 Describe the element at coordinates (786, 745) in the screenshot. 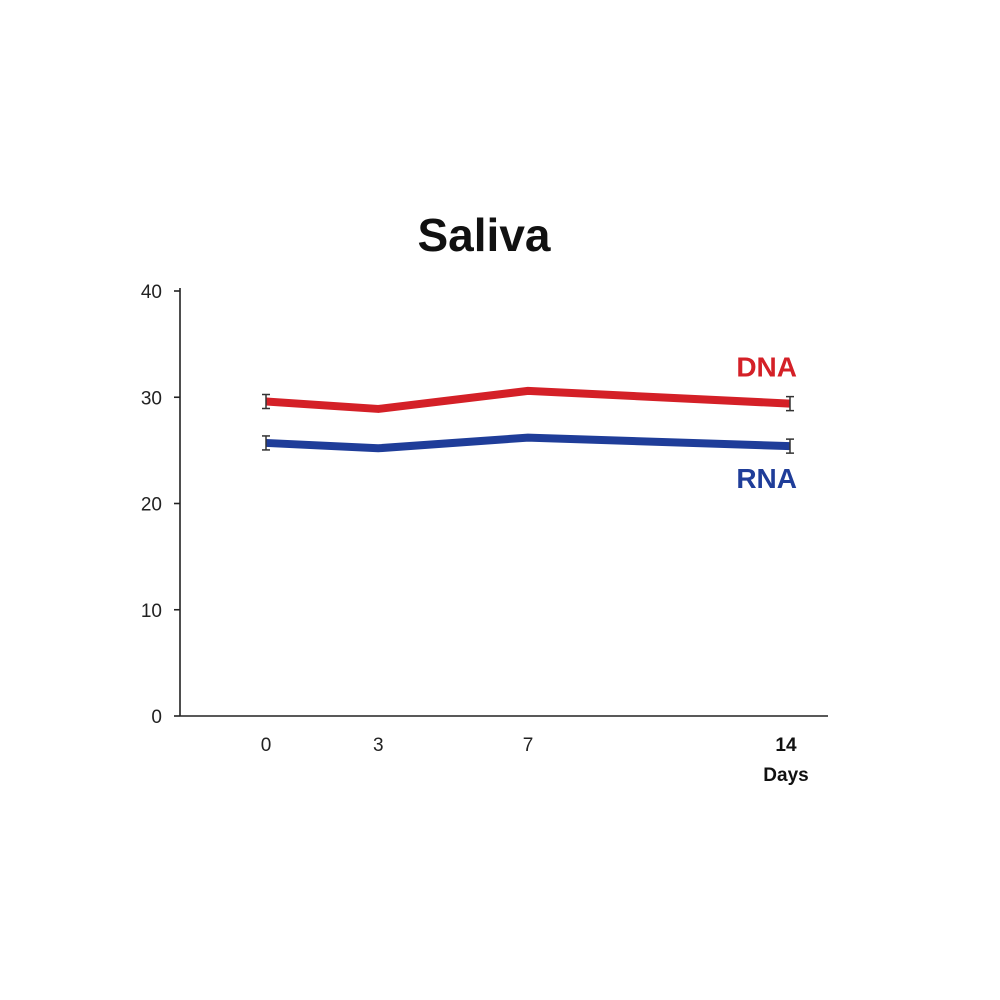

I see `x-tick-label: 14` at that location.